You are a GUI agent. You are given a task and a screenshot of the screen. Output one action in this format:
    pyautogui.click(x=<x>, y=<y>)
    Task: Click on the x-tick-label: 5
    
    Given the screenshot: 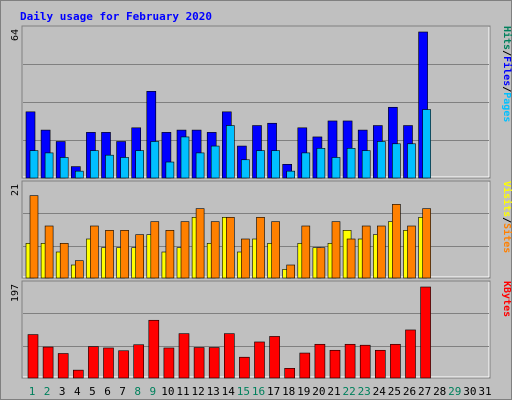 What is the action you would take?
    pyautogui.click(x=92, y=391)
    